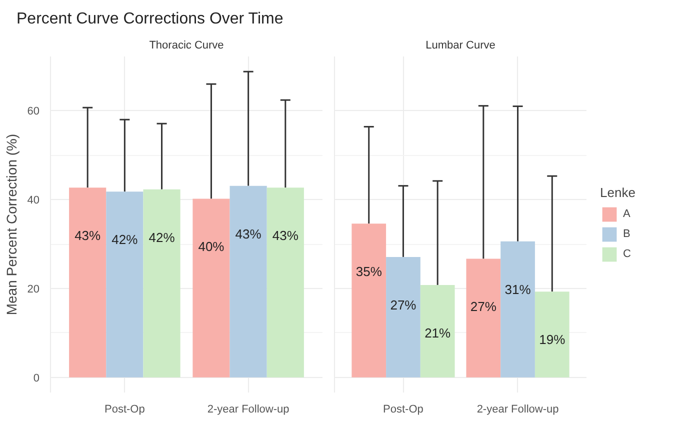 The image size is (686, 434). What do you see at coordinates (33, 112) in the screenshot?
I see `y-tick-label: 60` at bounding box center [33, 112].